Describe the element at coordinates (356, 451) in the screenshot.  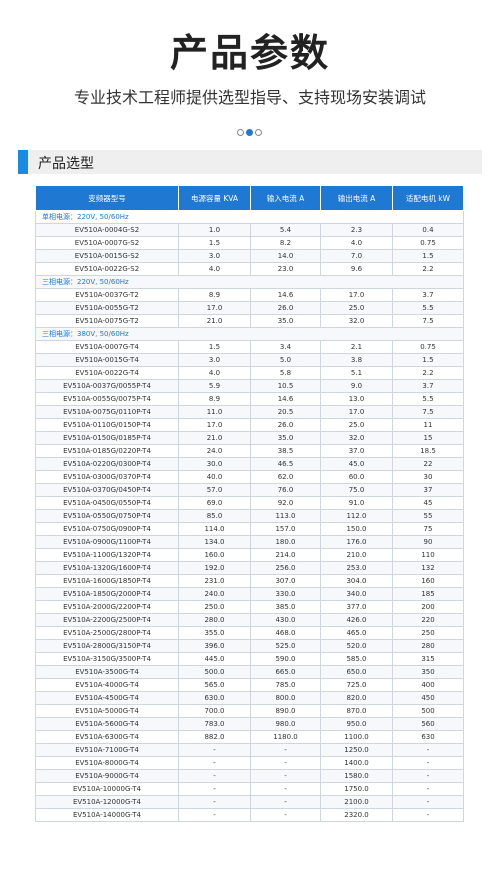
I see `cell: 37.0` at that location.